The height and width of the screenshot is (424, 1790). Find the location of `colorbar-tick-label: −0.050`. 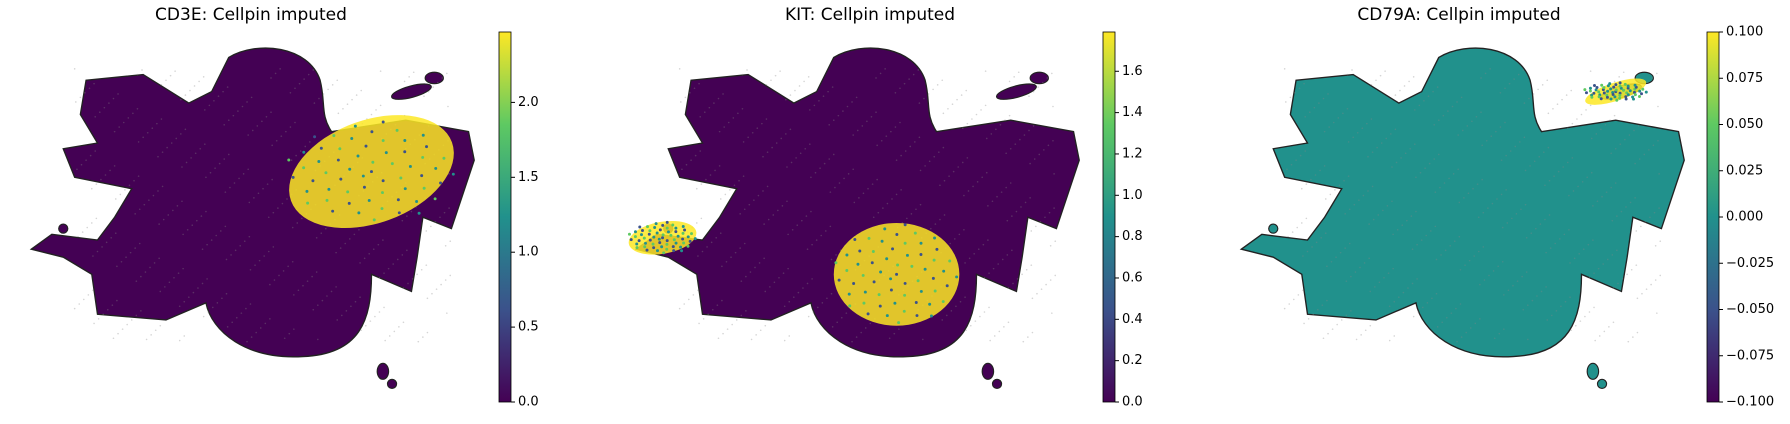

colorbar-tick-label: −0.050 is located at coordinates (1750, 309).